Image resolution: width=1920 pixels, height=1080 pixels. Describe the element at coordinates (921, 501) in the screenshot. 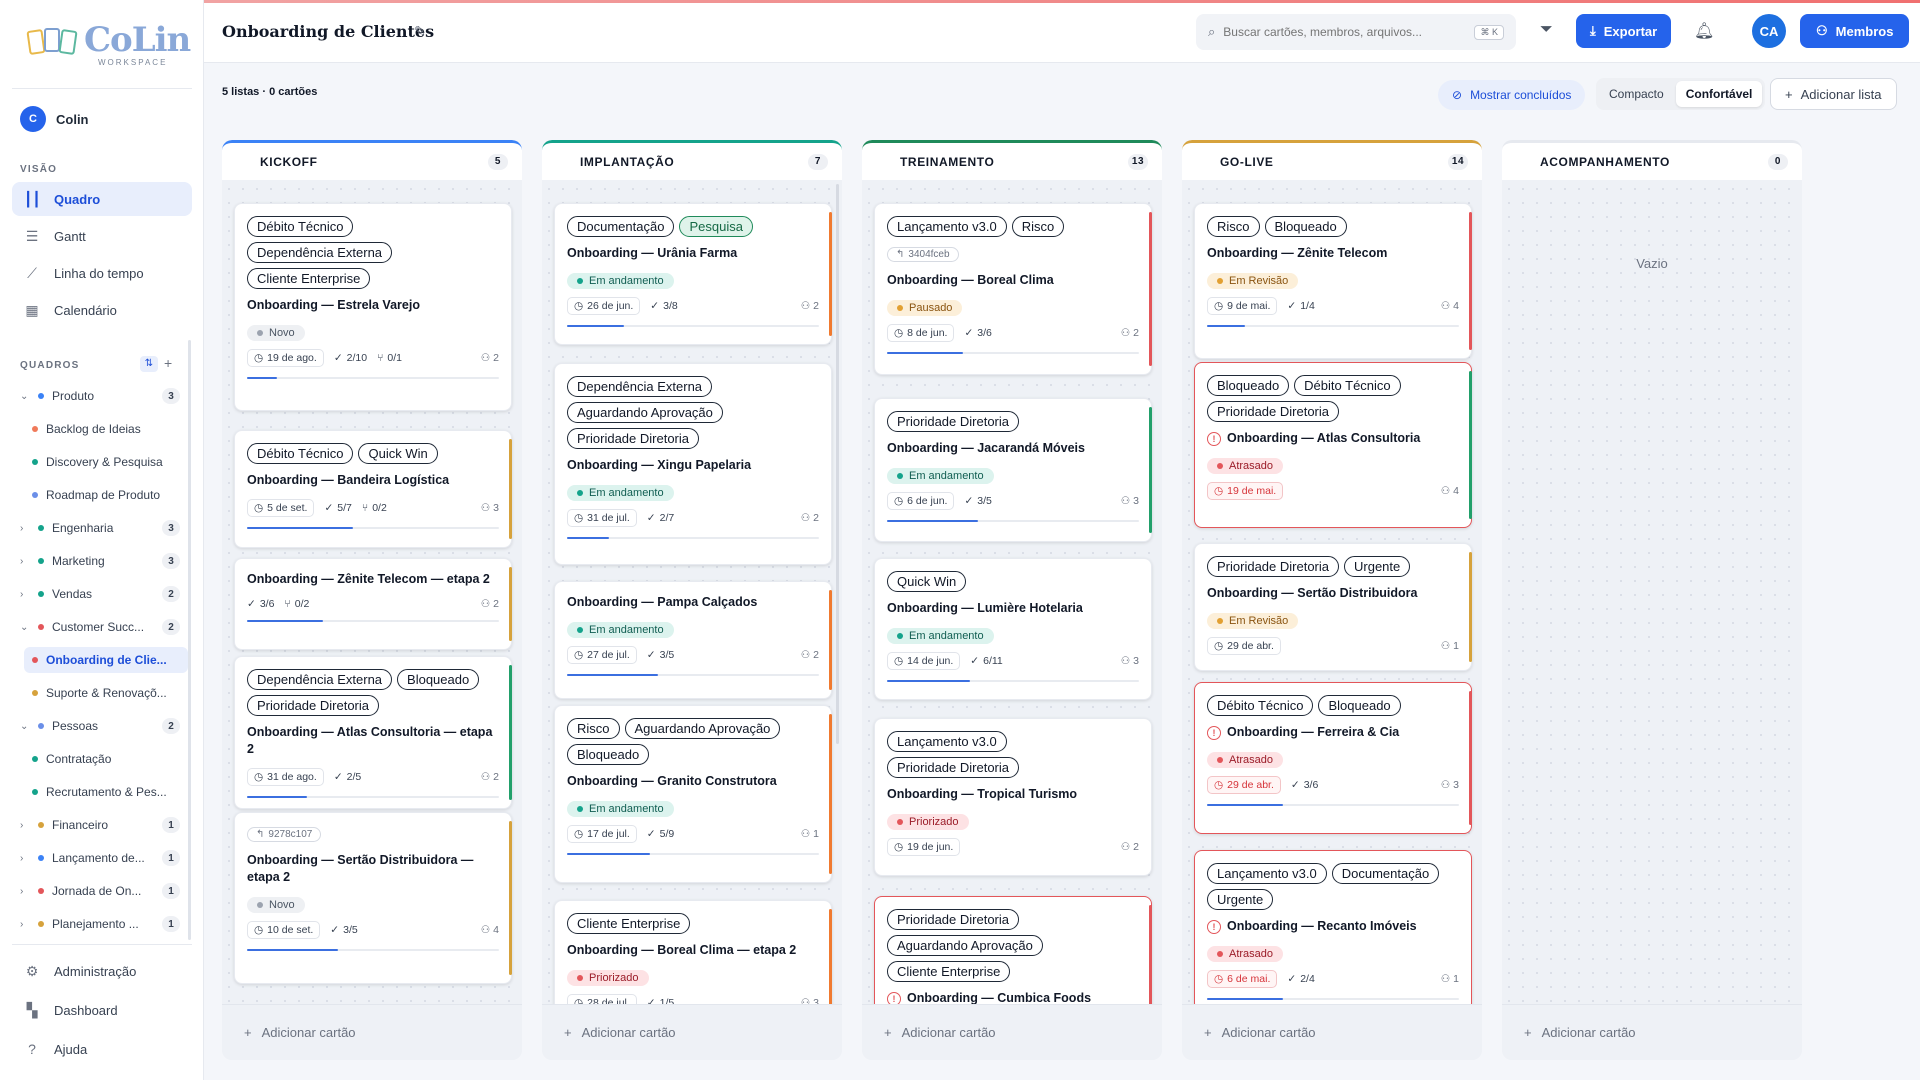

I see `due-date: ◷ 6 de jun.` at that location.